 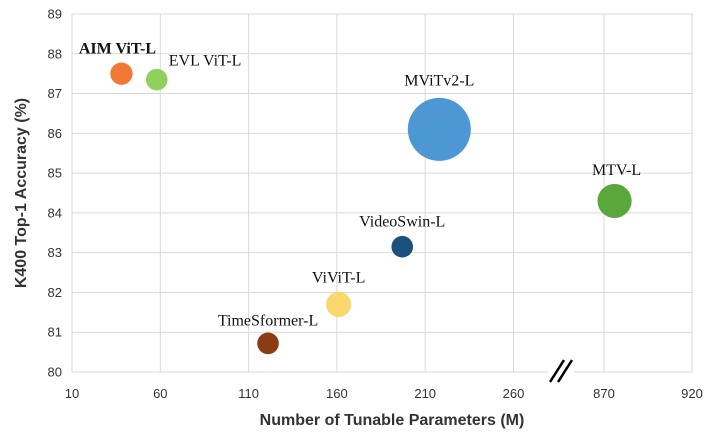 What do you see at coordinates (72, 393) in the screenshot?
I see `x-tick-label: 10` at bounding box center [72, 393].